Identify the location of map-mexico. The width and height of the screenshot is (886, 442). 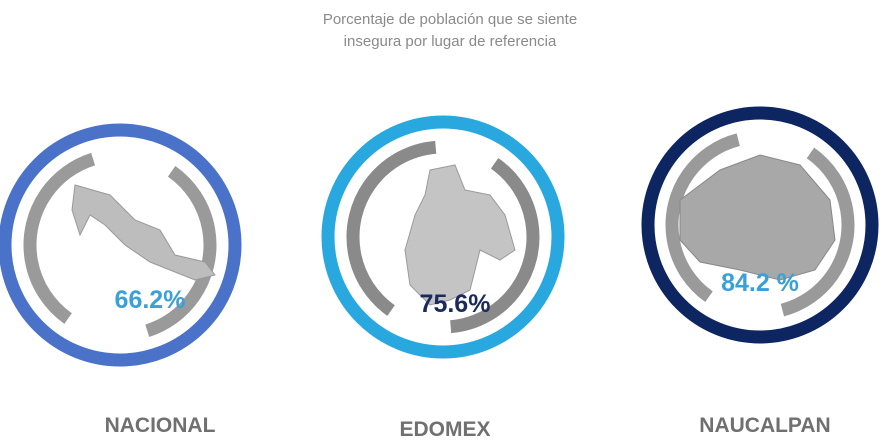
(143, 232).